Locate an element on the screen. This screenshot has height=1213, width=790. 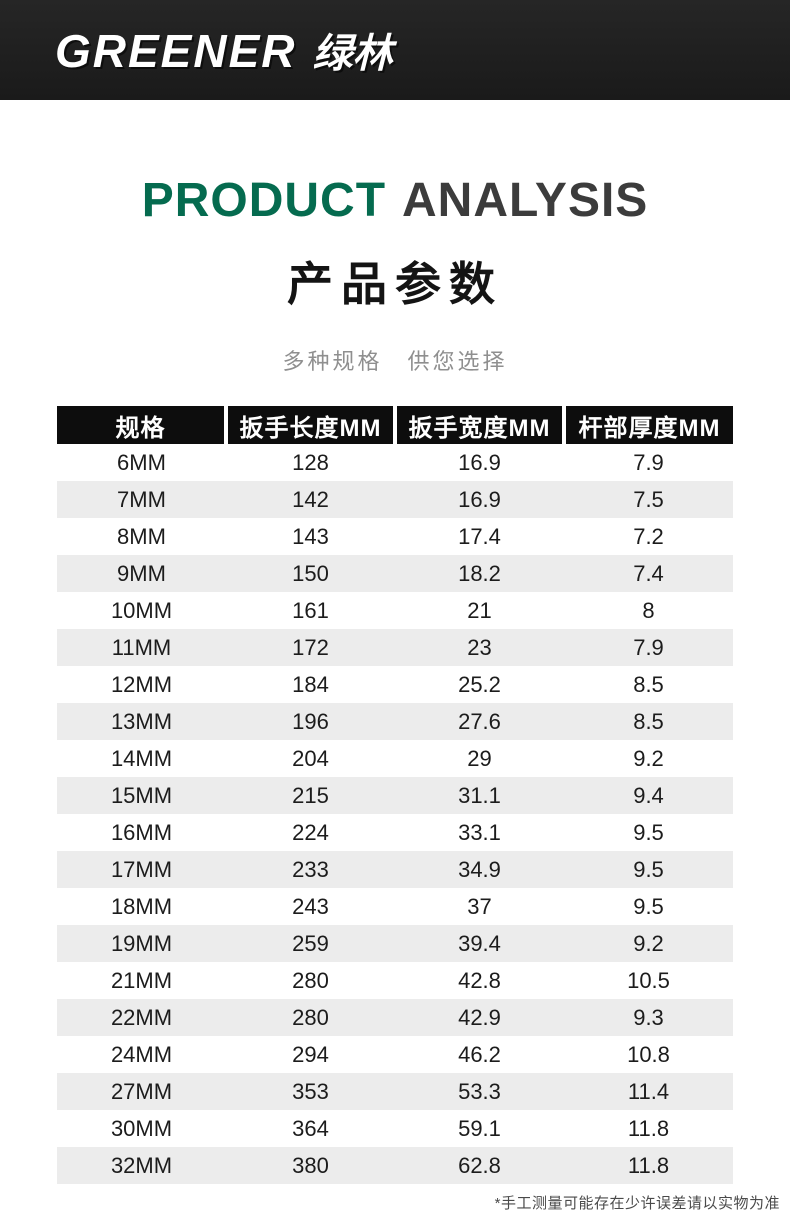
table-row: 16MM 224 33.1 9.5 is located at coordinates (395, 833).